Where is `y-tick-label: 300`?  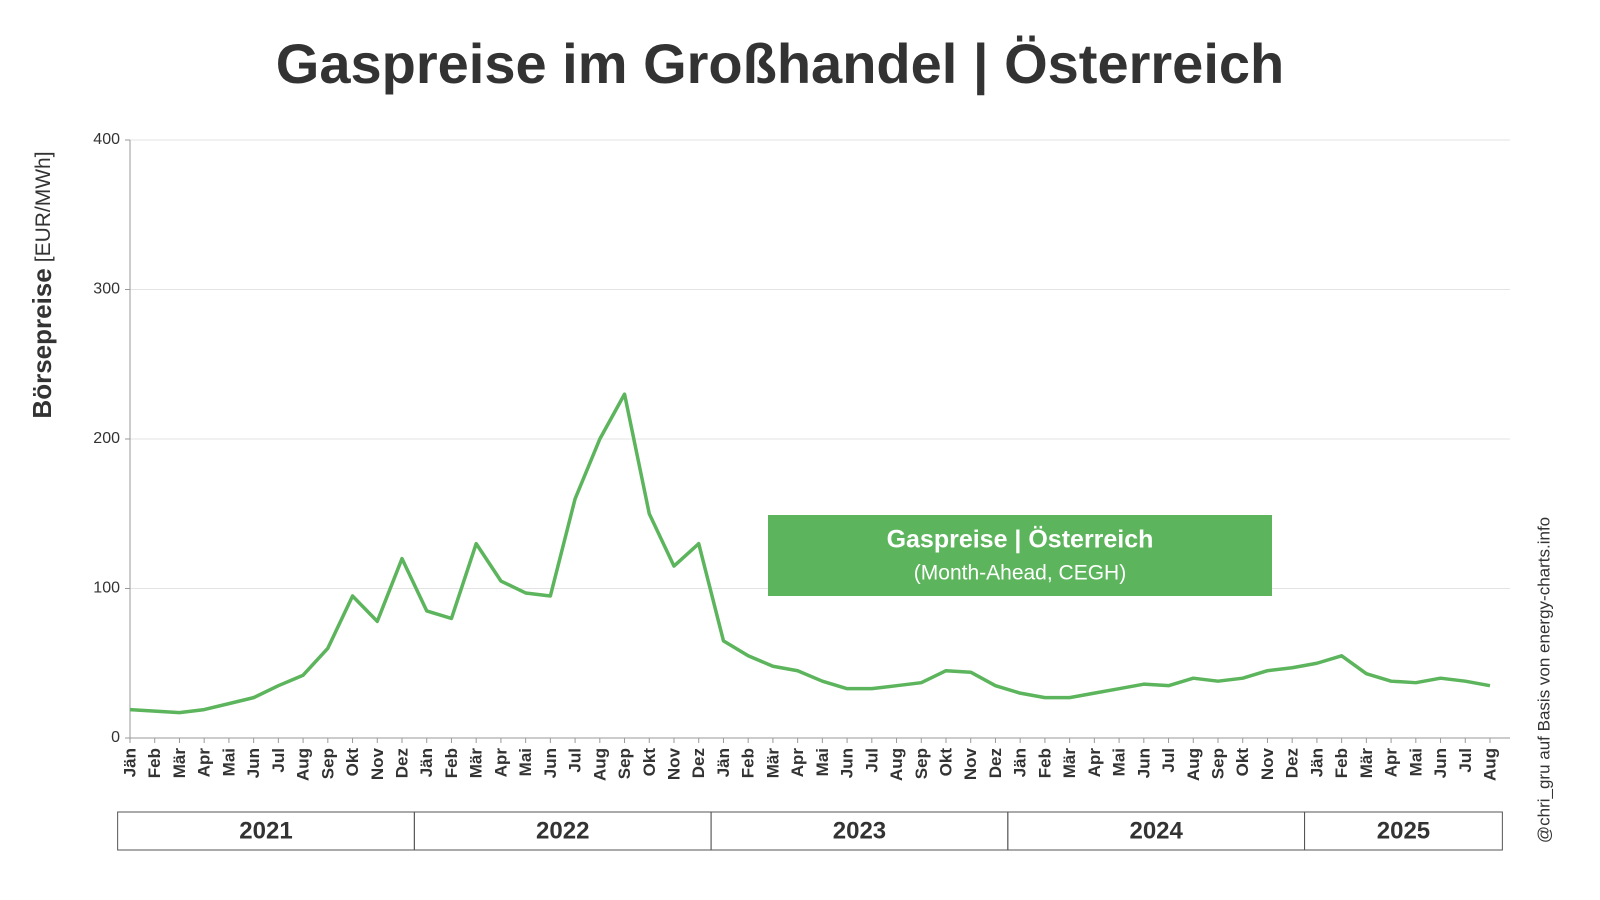
y-tick-label: 300 is located at coordinates (106, 289).